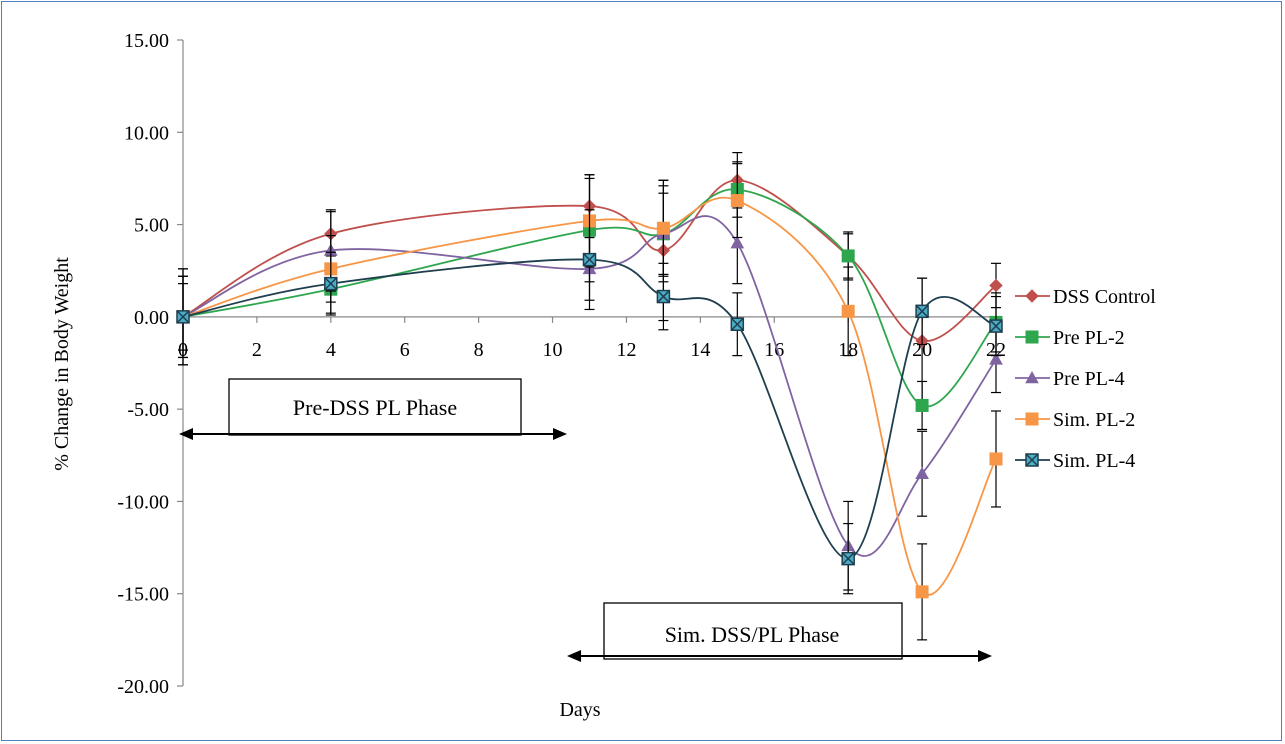  Describe the element at coordinates (143, 595) in the screenshot. I see `y-tick-label: -15.00` at that location.